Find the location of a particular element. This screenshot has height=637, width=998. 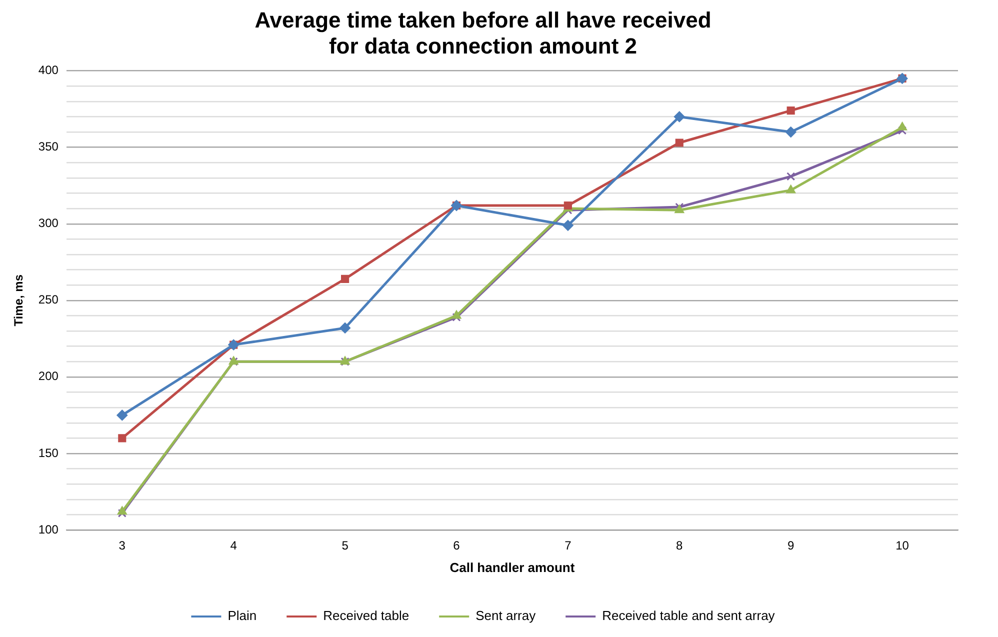

x-tick-label: 3 is located at coordinates (122, 545).